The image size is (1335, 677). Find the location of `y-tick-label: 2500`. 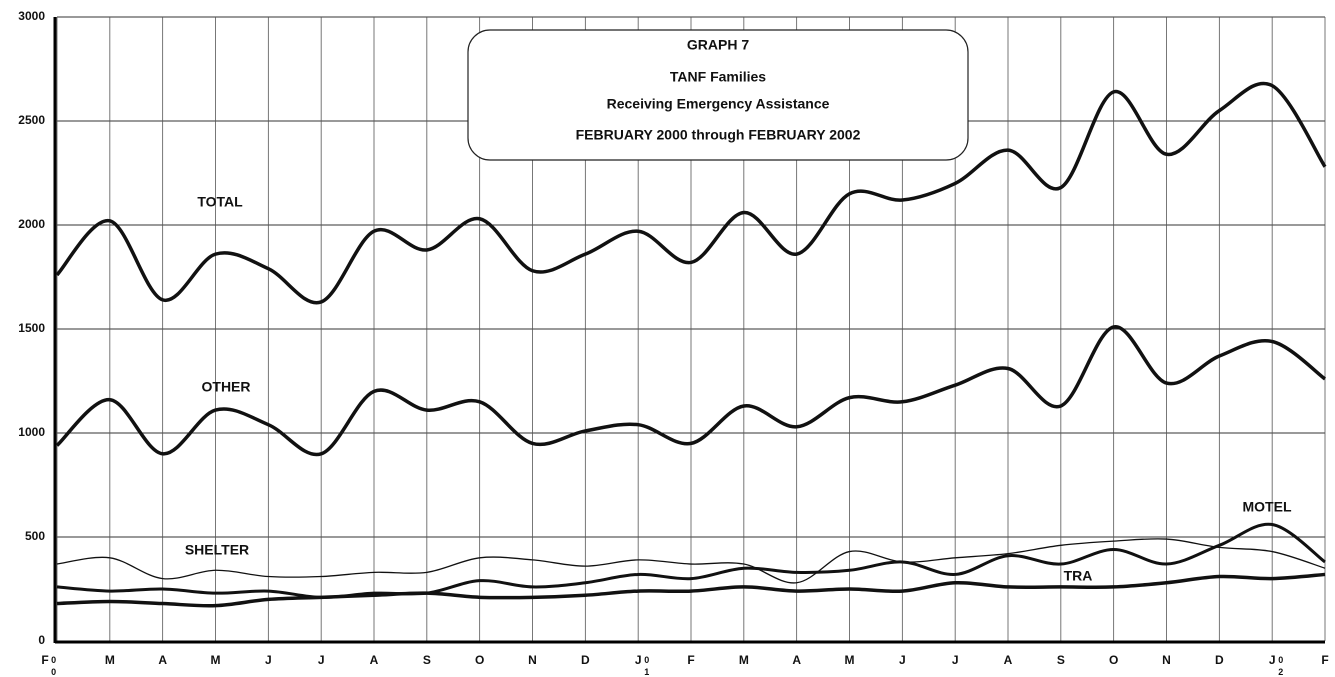

y-tick-label: 2500 is located at coordinates (31, 120).